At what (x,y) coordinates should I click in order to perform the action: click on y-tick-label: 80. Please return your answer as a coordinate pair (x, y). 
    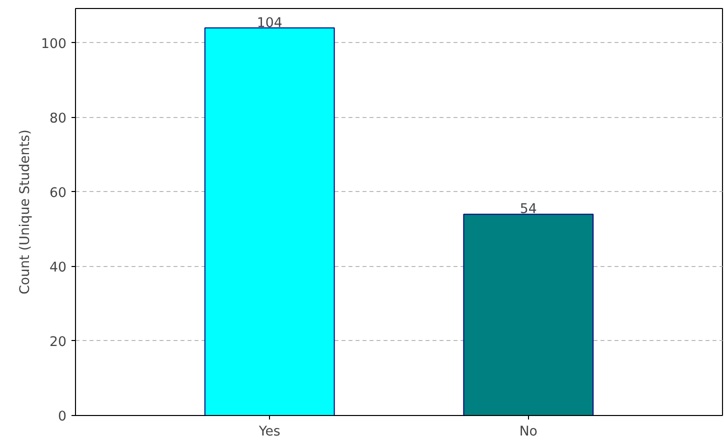
    Looking at the image, I should click on (58, 118).